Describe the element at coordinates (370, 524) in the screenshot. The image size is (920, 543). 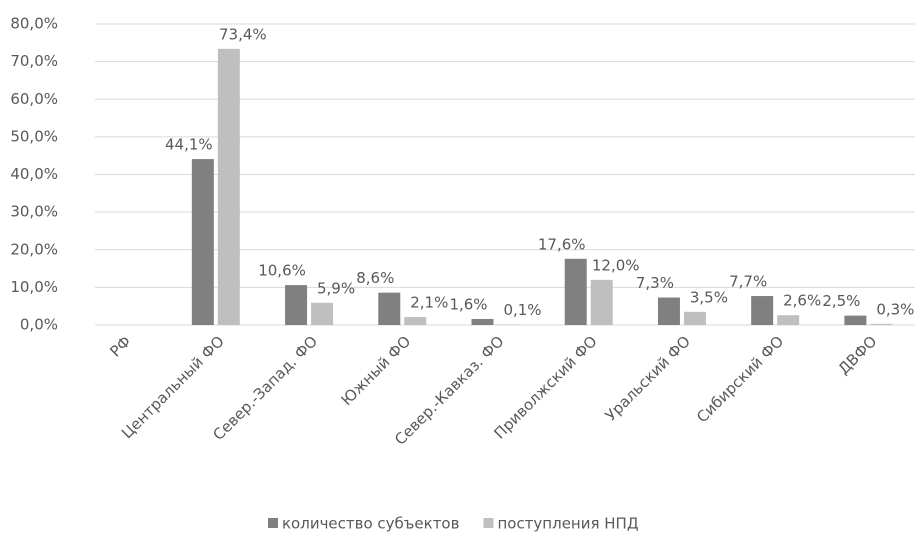
I see `legend-label: количество субъектов` at that location.